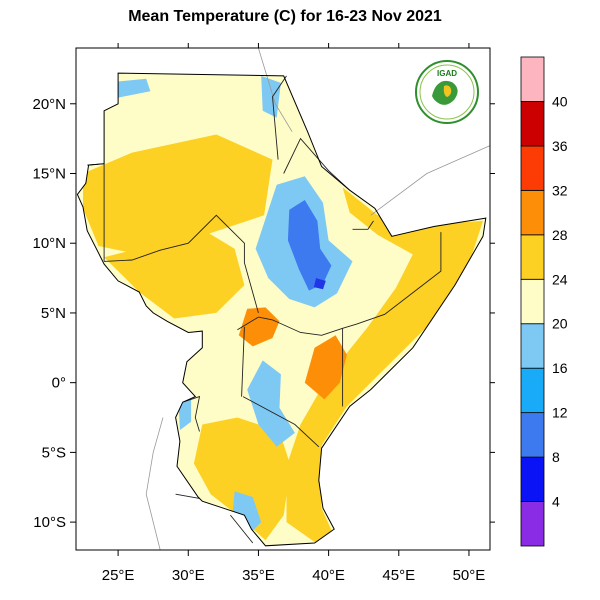 This screenshot has width=600, height=600. I want to click on colorbar-label: 4, so click(556, 502).